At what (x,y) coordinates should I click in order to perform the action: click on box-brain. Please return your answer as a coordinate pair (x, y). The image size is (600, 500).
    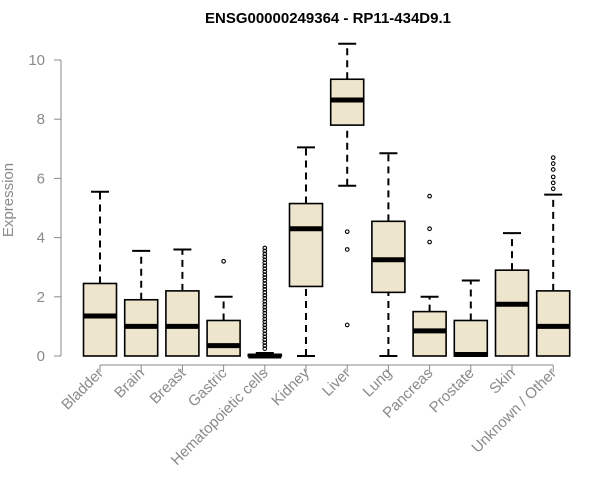
    Looking at the image, I should click on (141, 303).